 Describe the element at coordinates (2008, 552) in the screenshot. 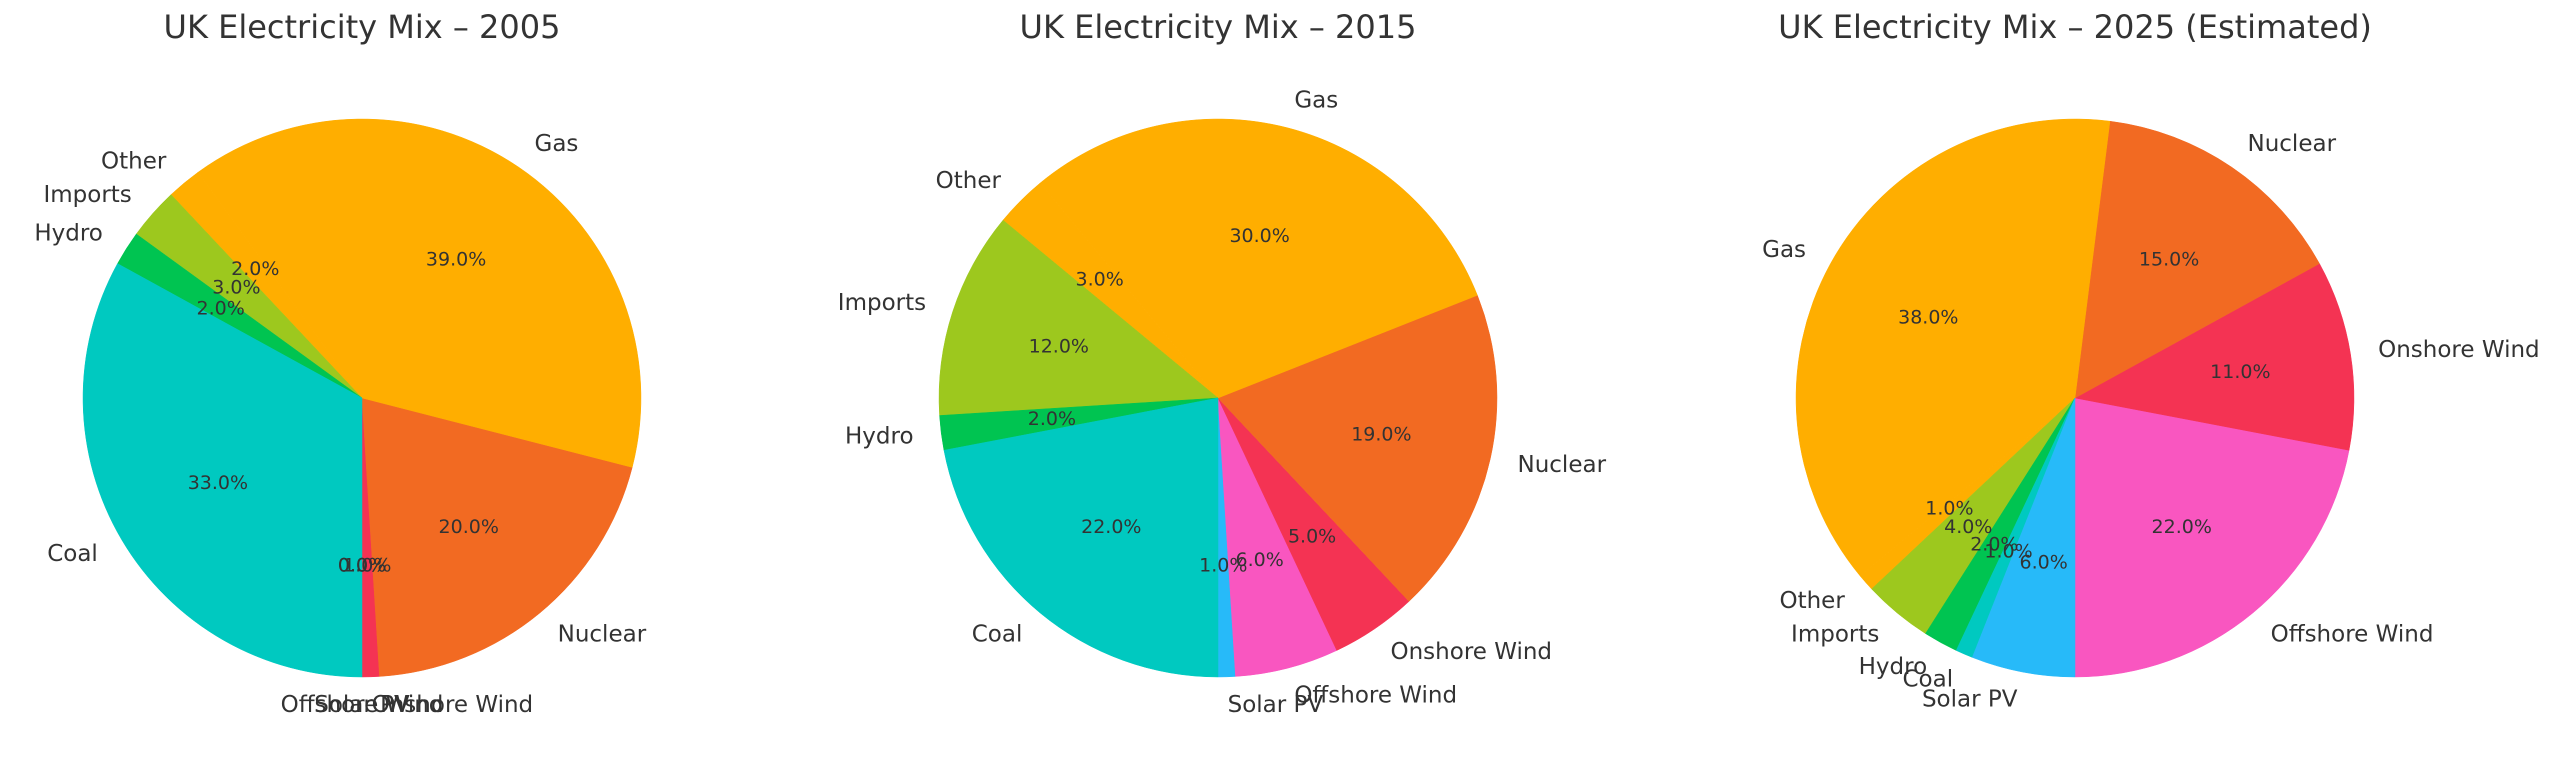

I see `slice-value-coal: 1.0%` at that location.